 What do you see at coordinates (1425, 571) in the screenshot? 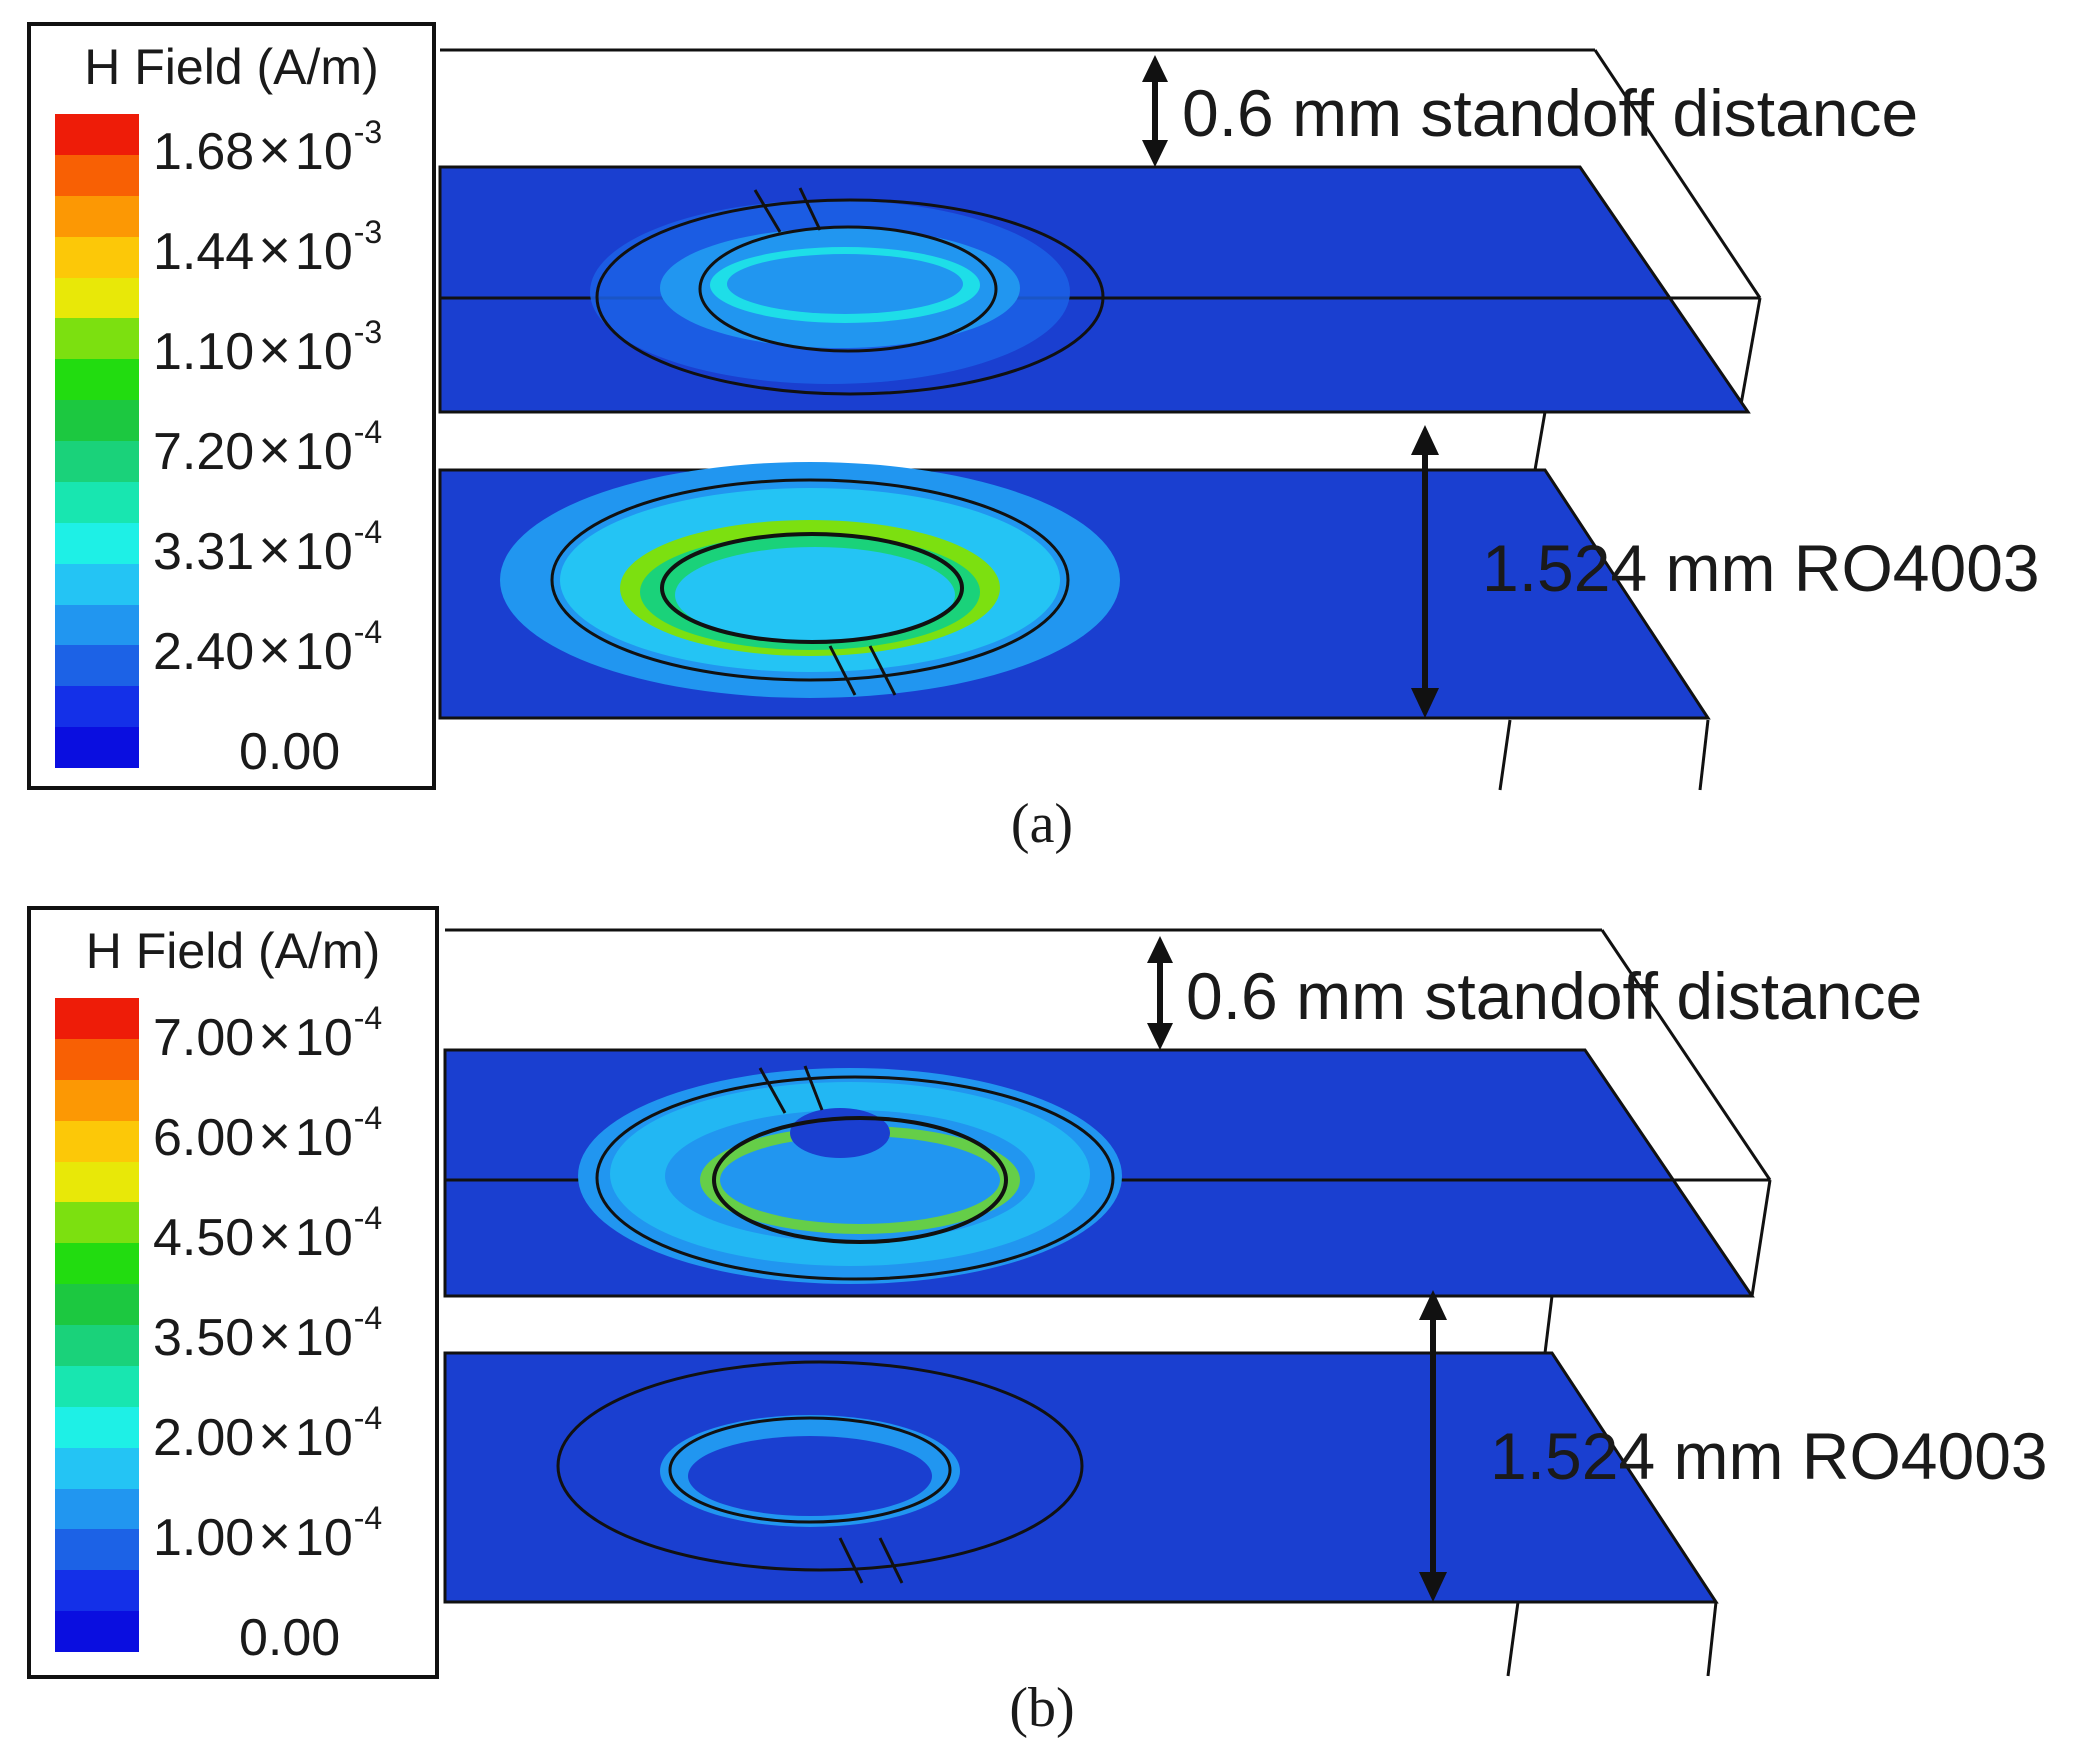
I see `substrate-arrow-a` at bounding box center [1425, 571].